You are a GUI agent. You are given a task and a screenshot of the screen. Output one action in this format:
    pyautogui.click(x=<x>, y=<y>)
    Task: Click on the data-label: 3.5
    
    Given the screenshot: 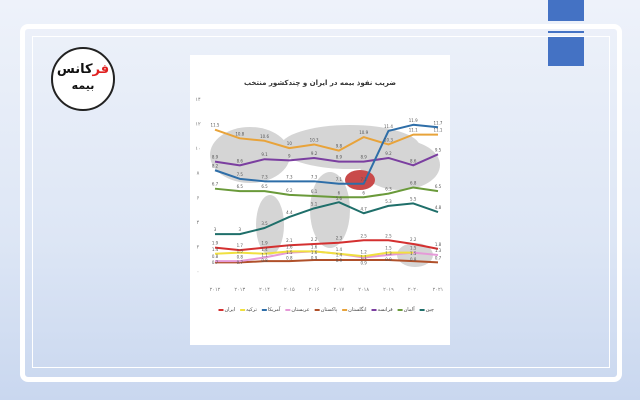 What is the action you would take?
    pyautogui.click(x=264, y=223)
    